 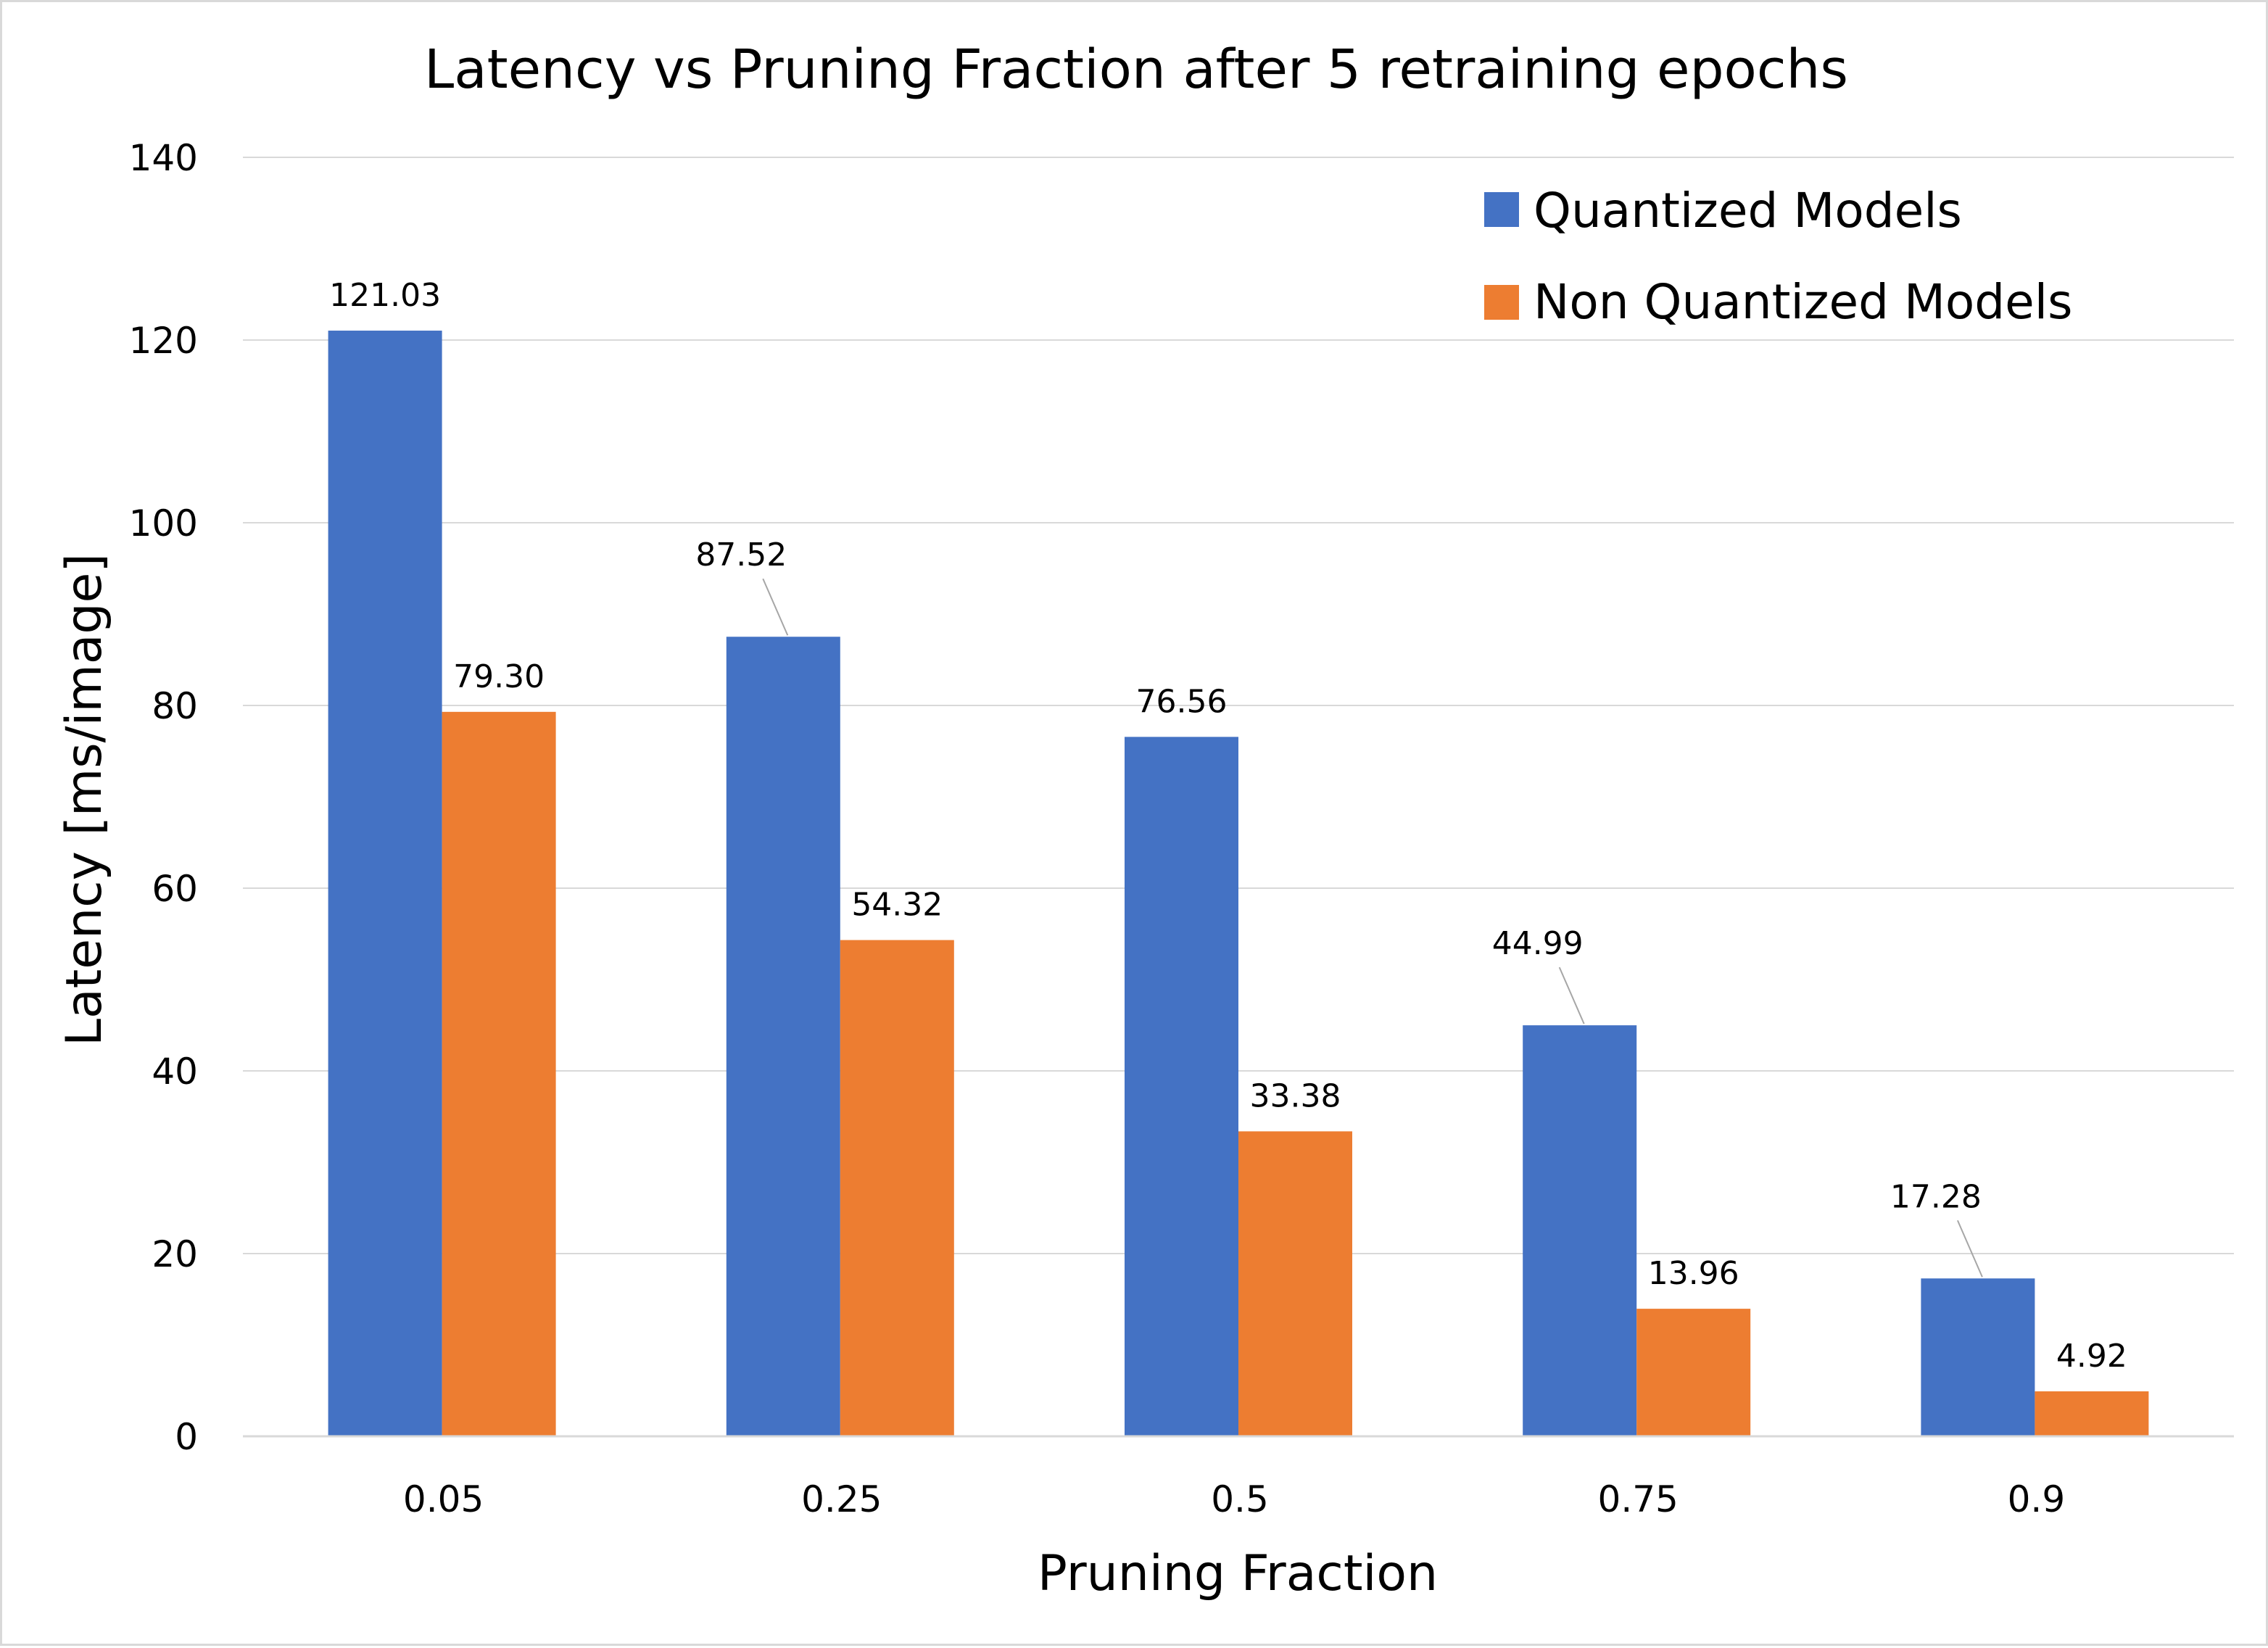 I want to click on data-label: 87.52, so click(x=741, y=555).